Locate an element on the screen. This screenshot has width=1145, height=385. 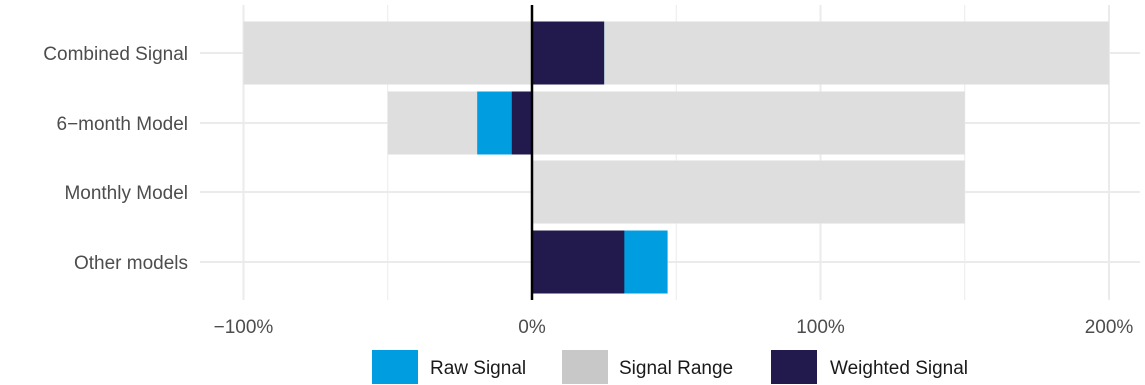
x-tick-label: 0% is located at coordinates (532, 327).